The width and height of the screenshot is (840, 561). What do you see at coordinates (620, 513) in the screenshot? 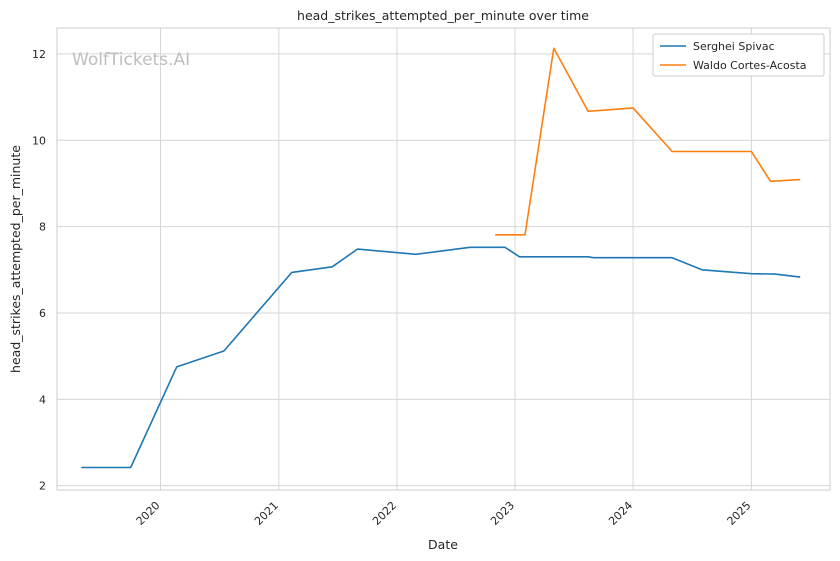
I see `x-tick-label: 2024` at bounding box center [620, 513].